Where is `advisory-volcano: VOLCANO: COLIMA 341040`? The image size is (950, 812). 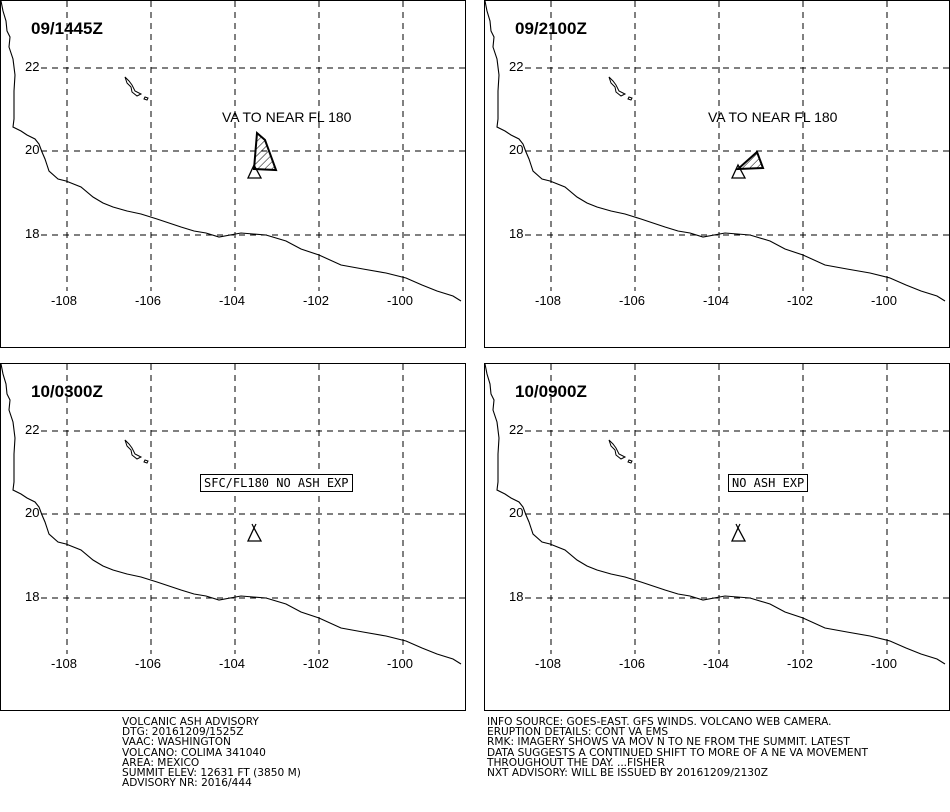
advisory-volcano: VOLCANO: COLIMA 341040 is located at coordinates (194, 752).